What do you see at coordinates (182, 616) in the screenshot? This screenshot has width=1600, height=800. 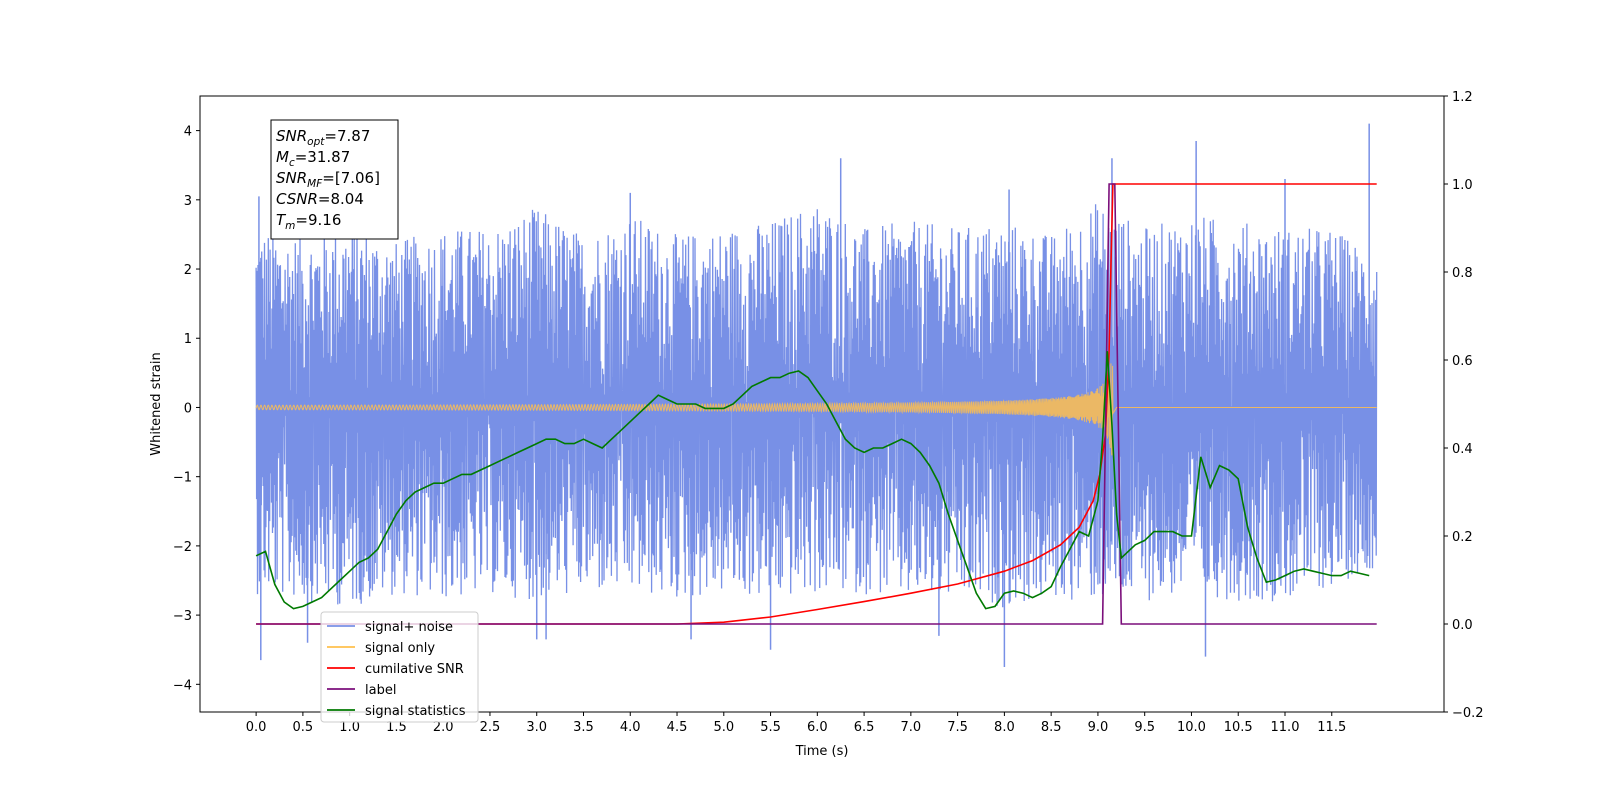 I see `y-tick-label: −3` at bounding box center [182, 616].